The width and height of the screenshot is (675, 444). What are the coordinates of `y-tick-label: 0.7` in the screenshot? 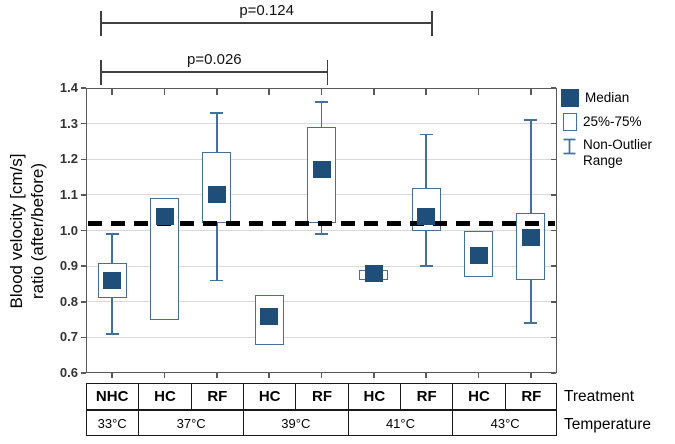 It's located at (68, 337).